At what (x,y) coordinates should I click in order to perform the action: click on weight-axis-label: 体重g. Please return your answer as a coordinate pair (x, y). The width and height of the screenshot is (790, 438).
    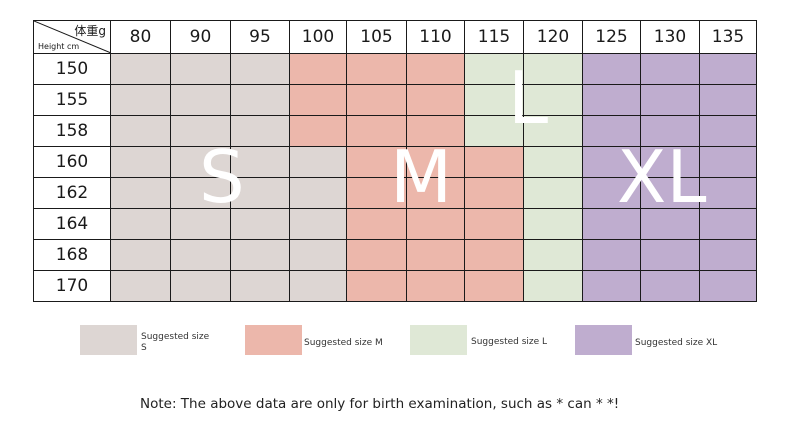
    Looking at the image, I should click on (90, 31).